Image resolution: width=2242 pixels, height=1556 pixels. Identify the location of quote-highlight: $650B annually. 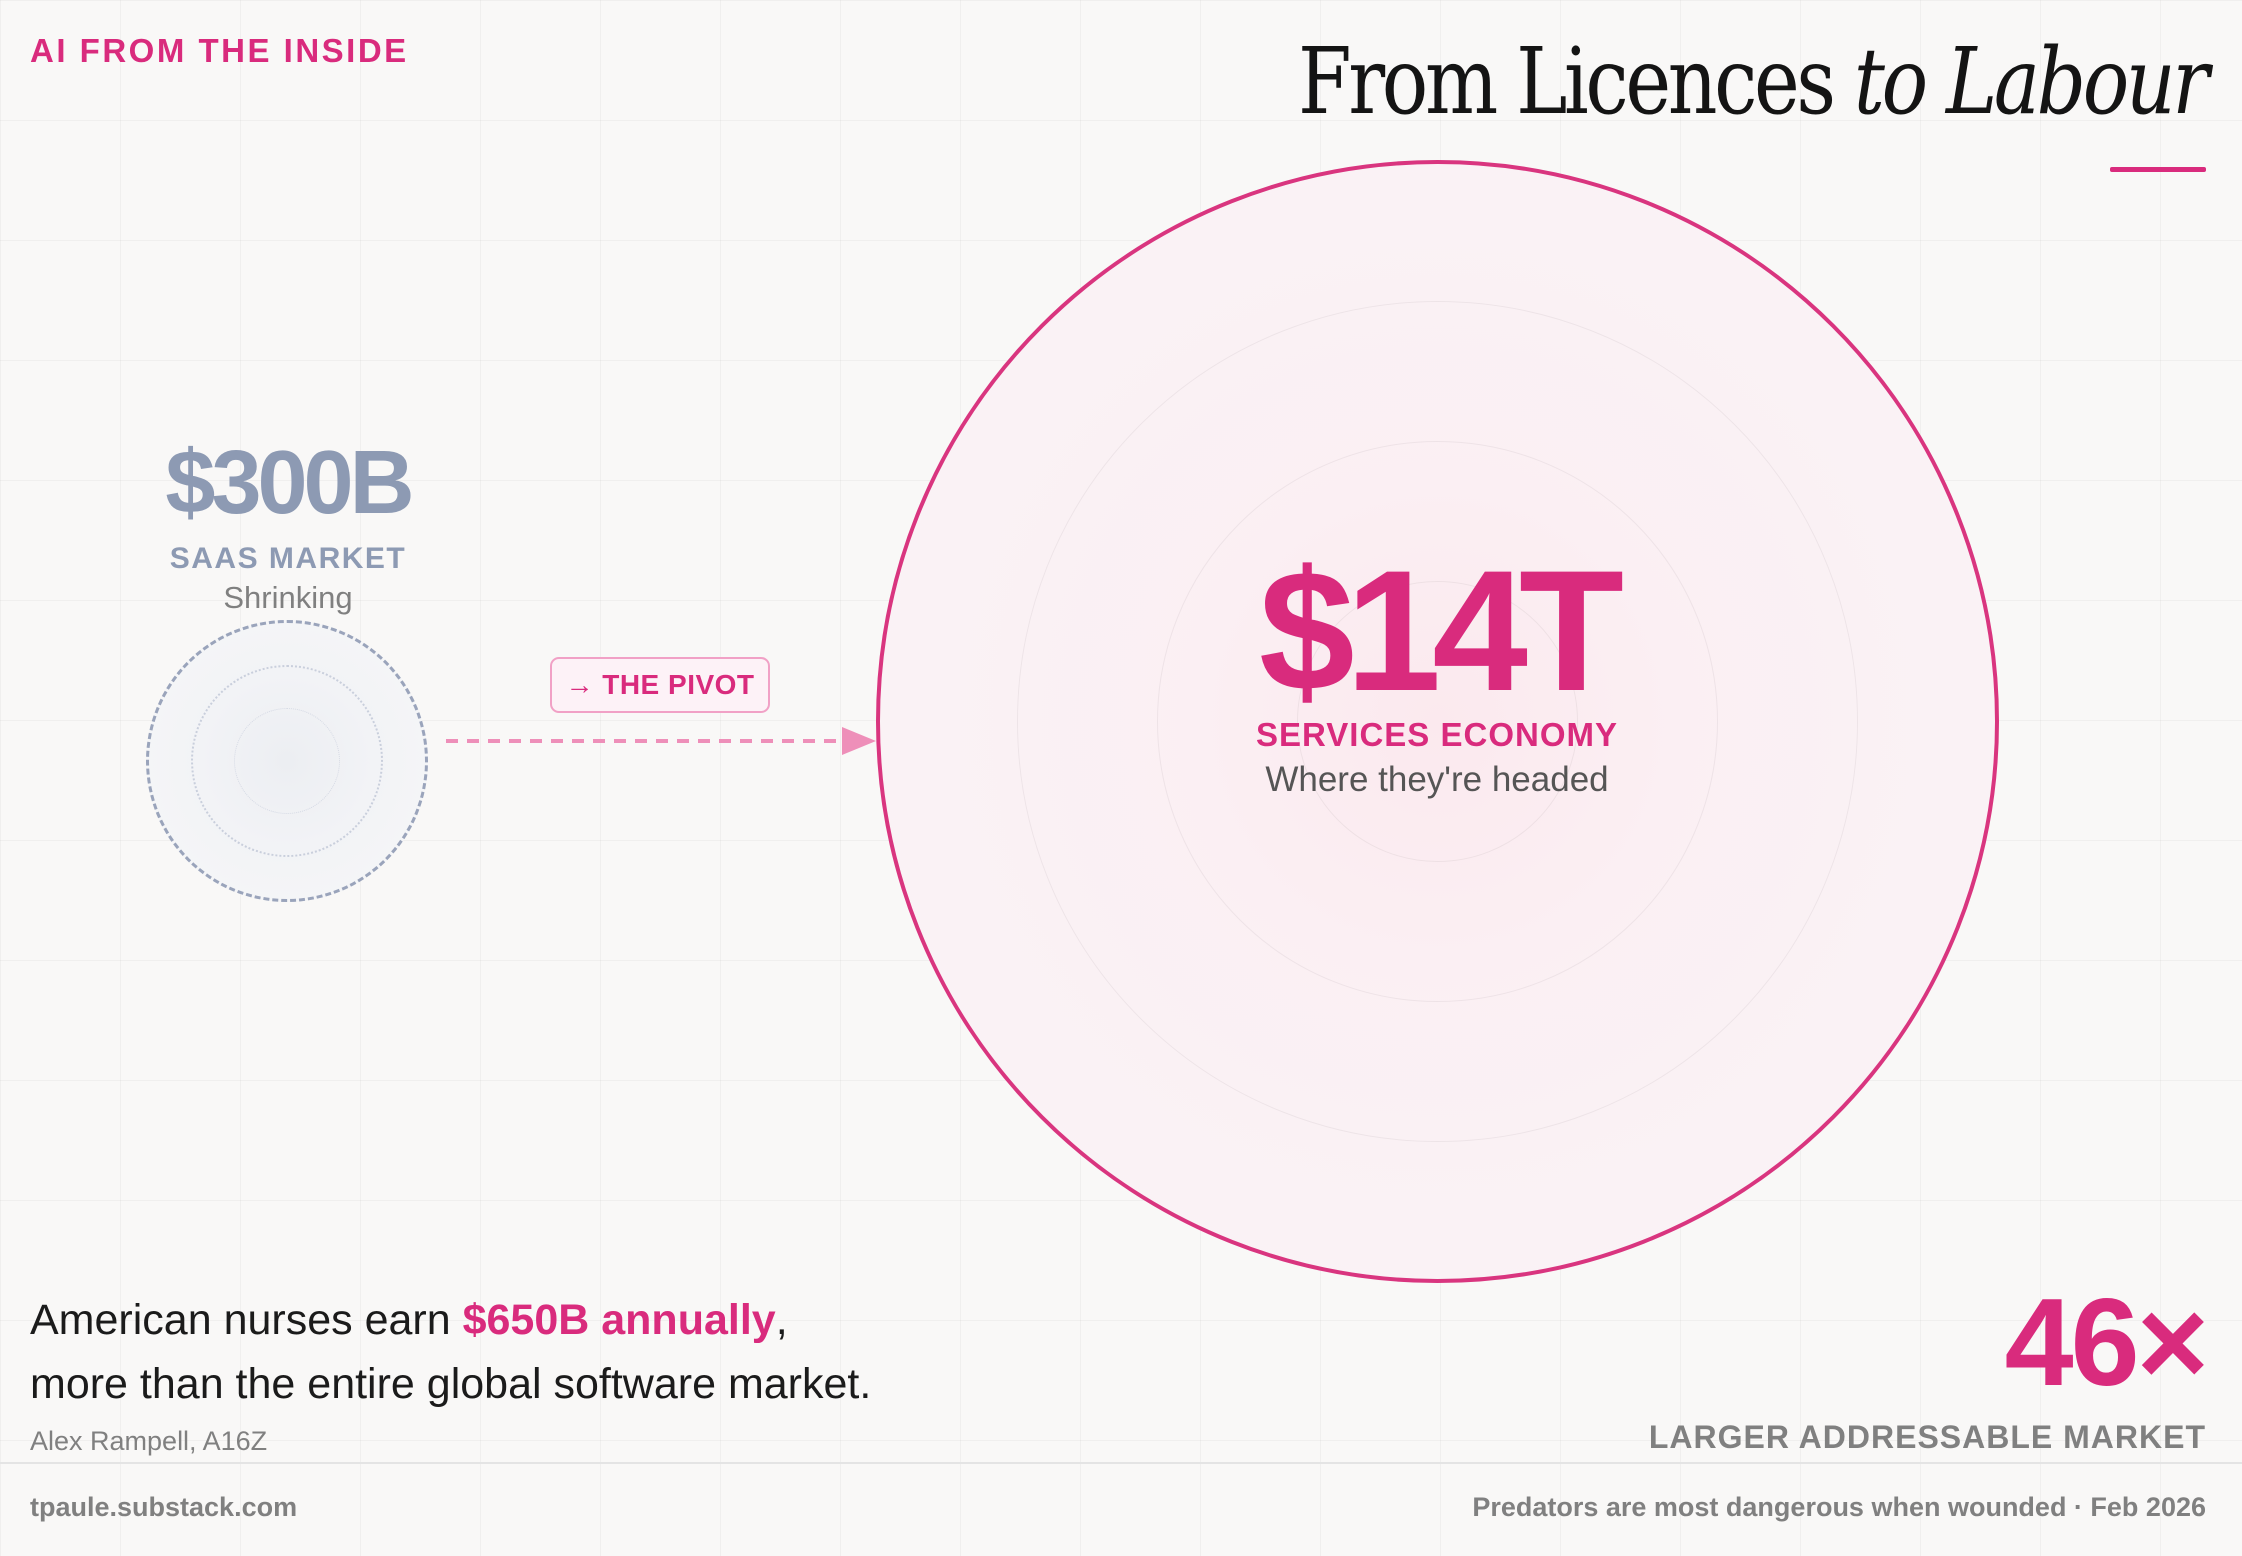
(619, 1320).